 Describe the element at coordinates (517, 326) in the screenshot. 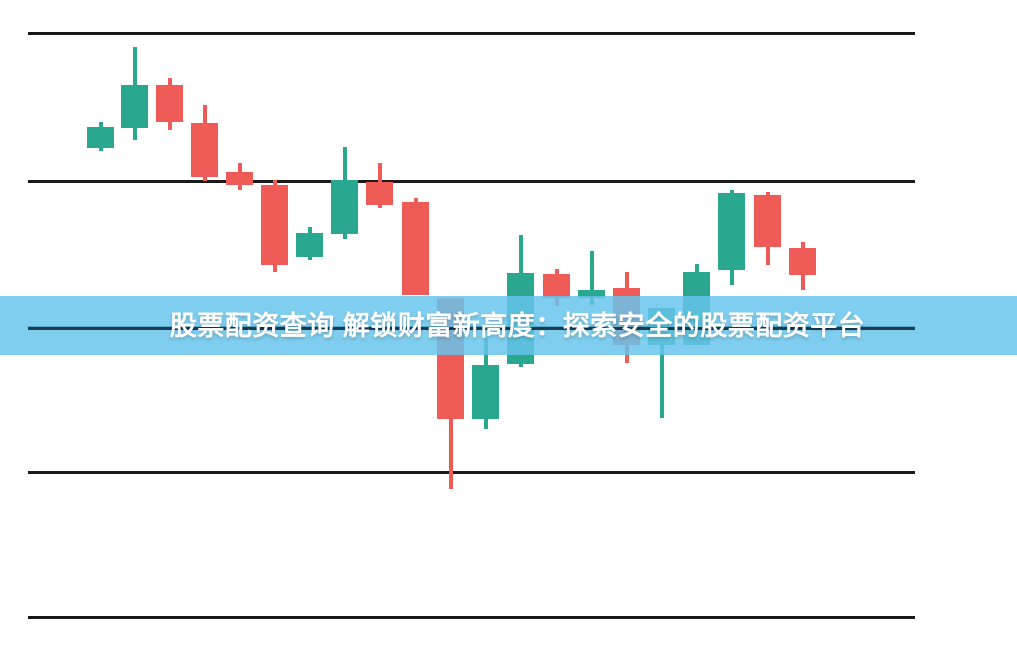

I see `banner-title: 股票配资查询 解锁财富新高度：探索安全的股票配资平台` at that location.